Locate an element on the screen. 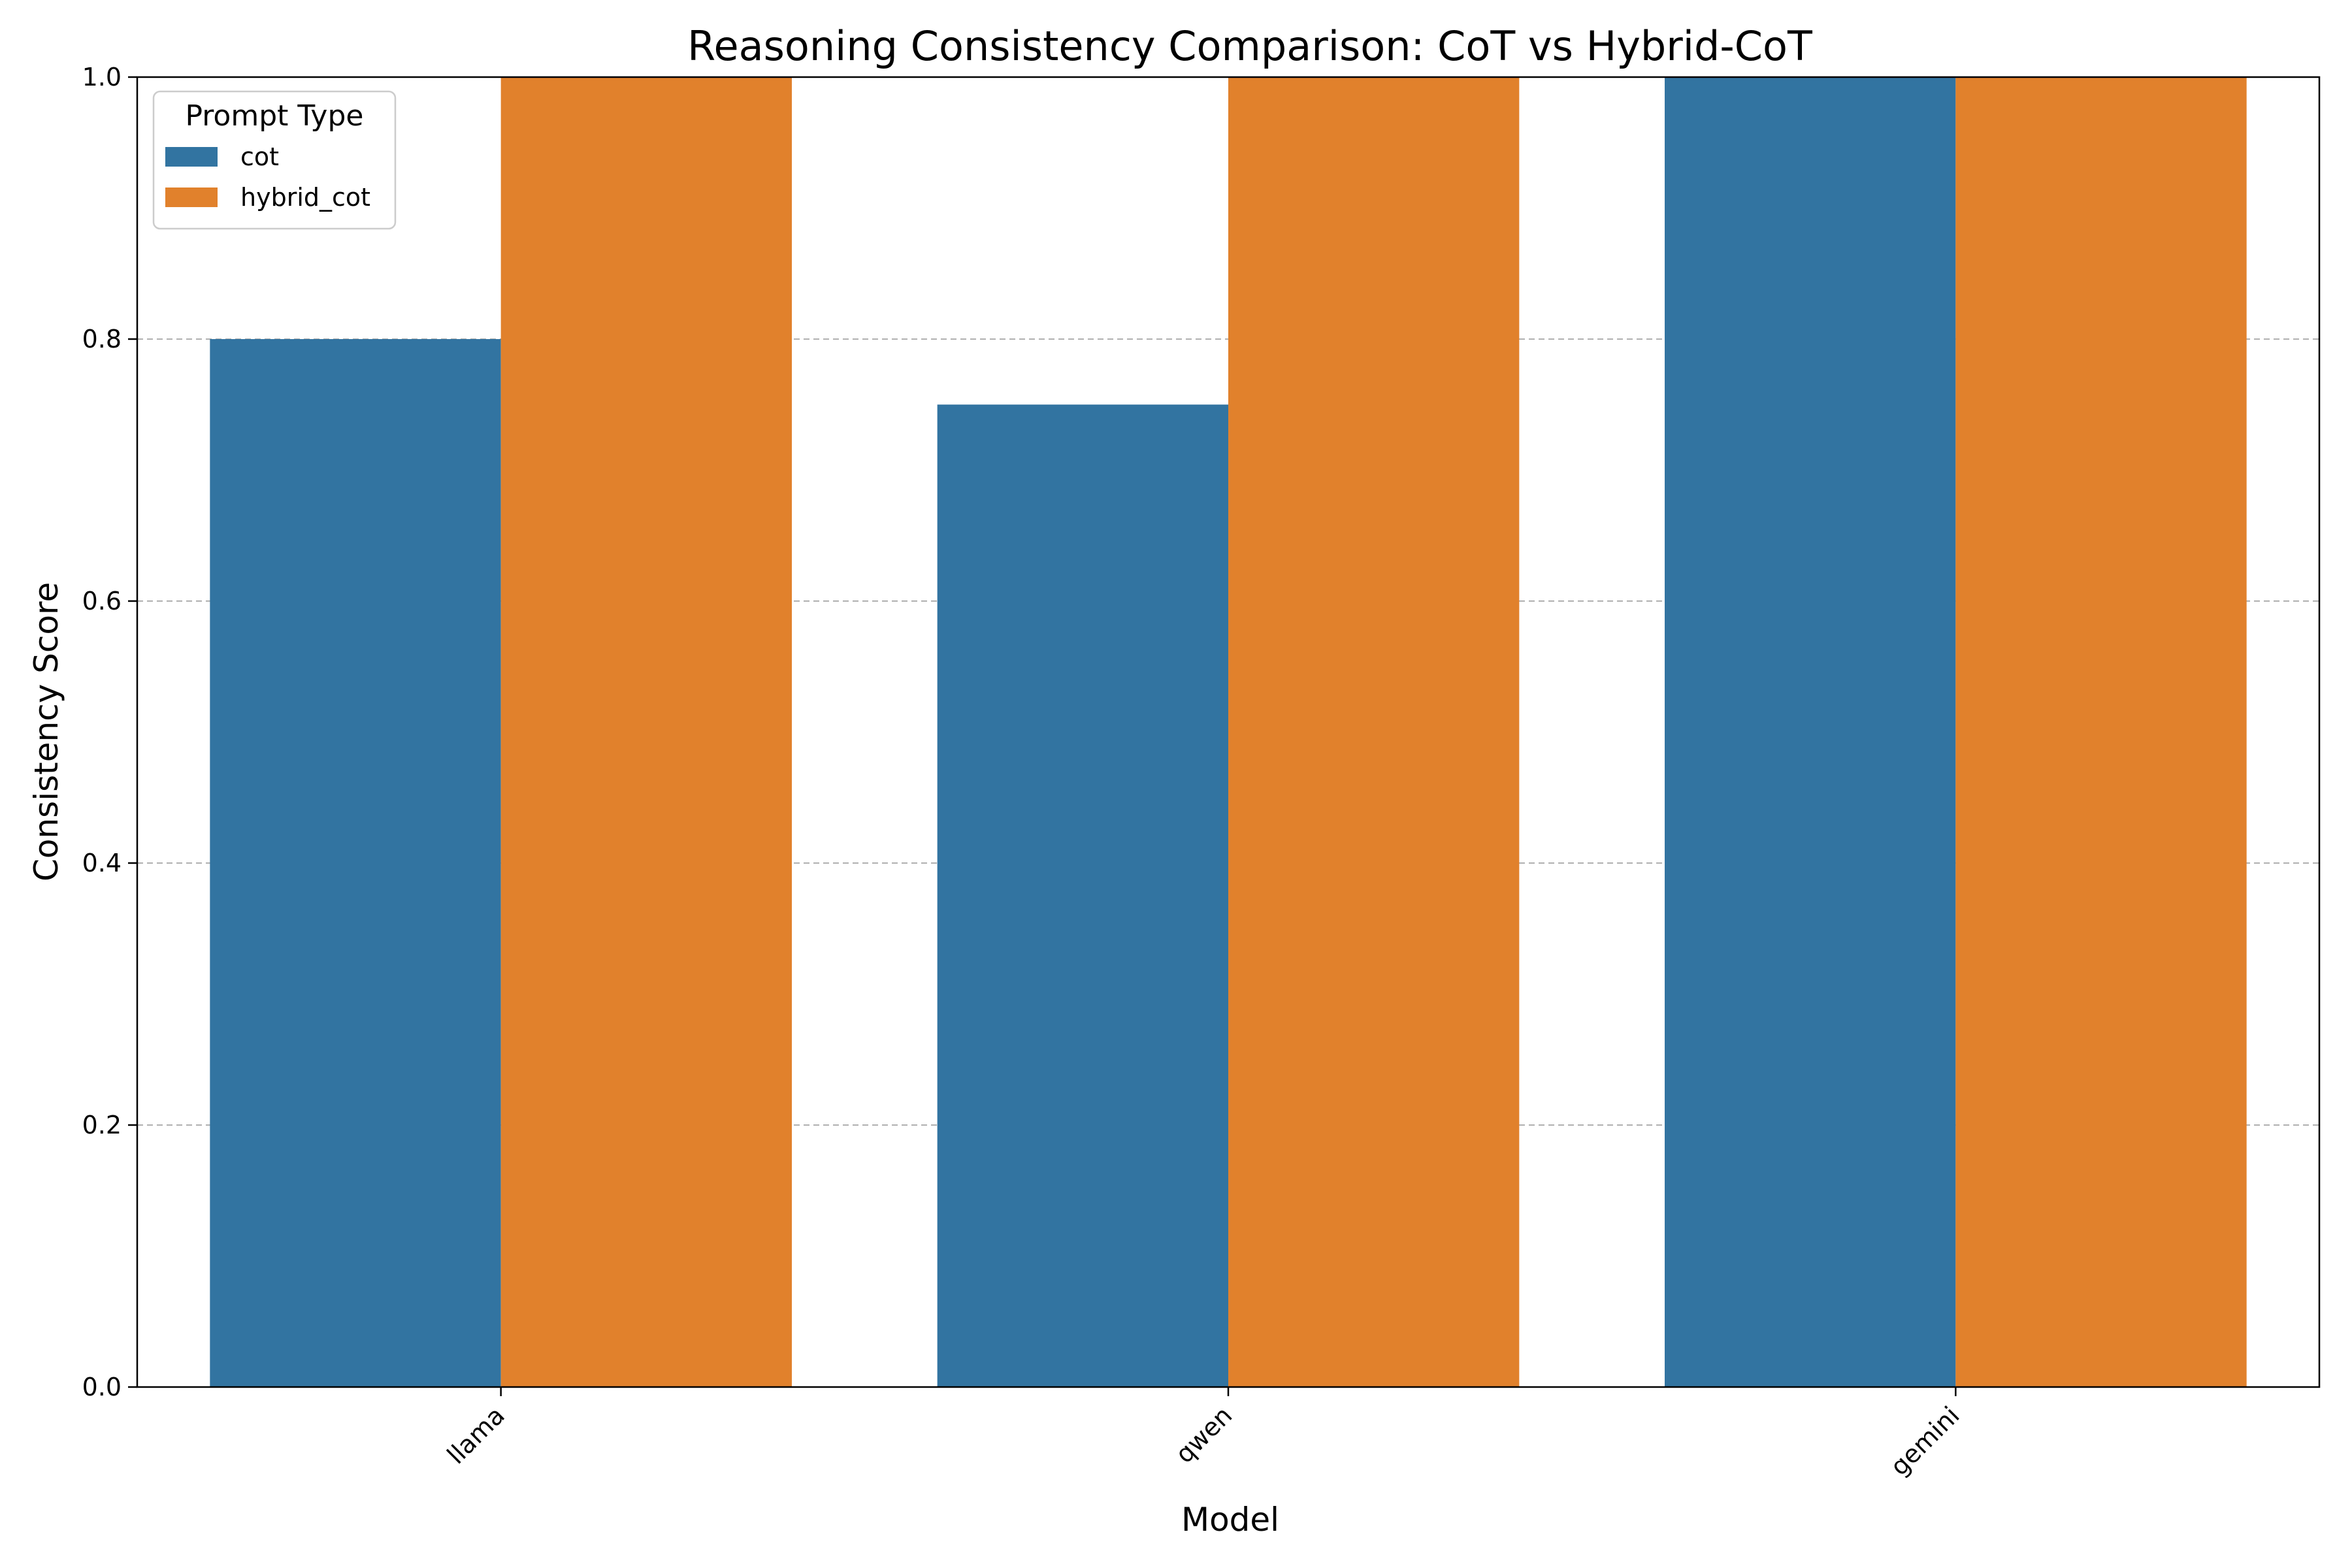  y-axis-ticks: 0.0 0.2 0.4 0.6 0.8 1.0 is located at coordinates (109, 732).